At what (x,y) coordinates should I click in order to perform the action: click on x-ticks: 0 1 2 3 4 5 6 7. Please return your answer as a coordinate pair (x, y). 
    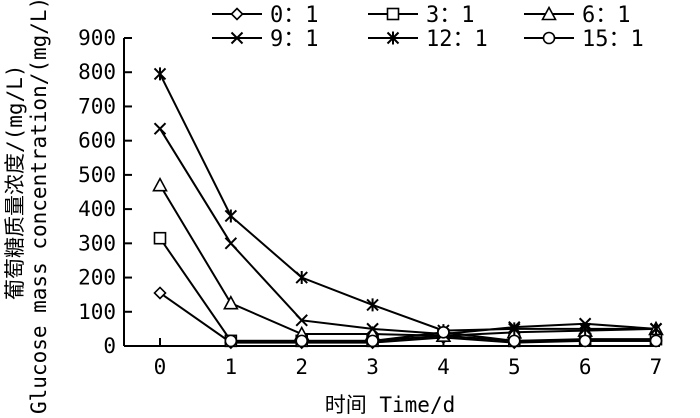
    Looking at the image, I should click on (408, 358).